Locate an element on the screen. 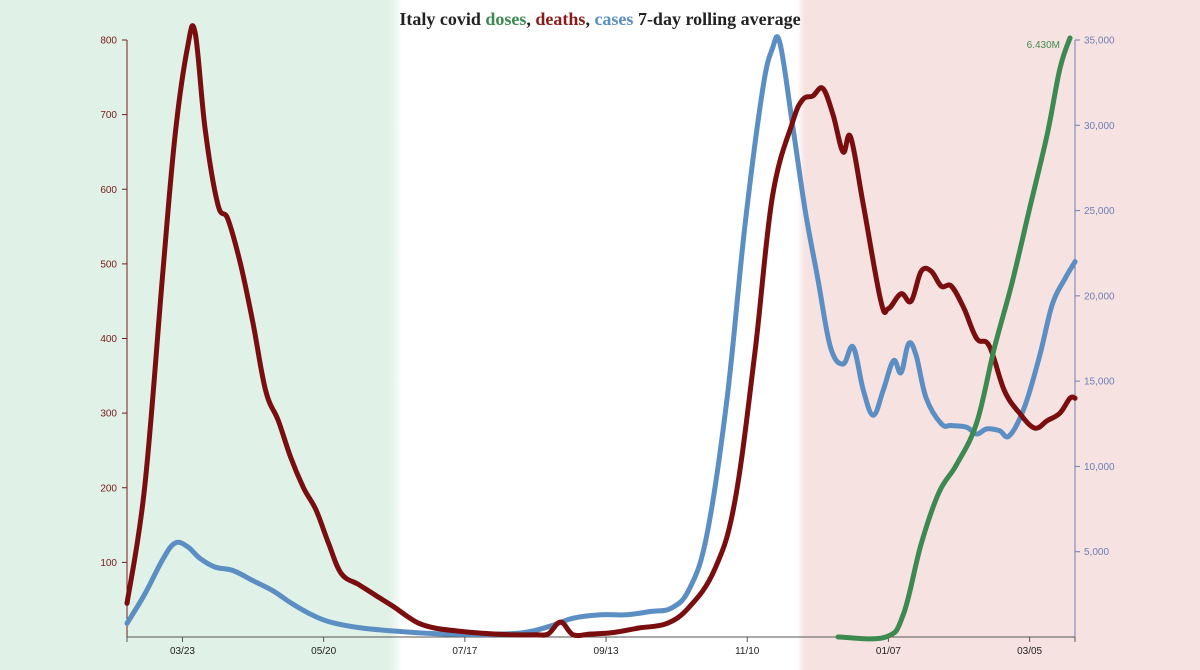 This screenshot has width=1200, height=670. left-axis-tick-label: 700 is located at coordinates (108, 115).